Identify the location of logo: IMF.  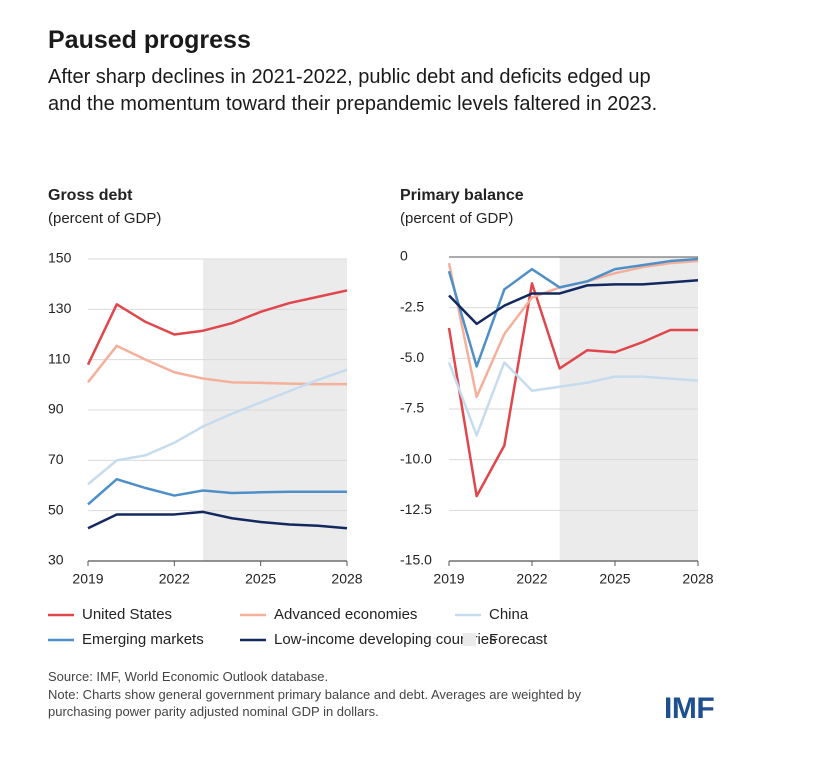
(689, 708).